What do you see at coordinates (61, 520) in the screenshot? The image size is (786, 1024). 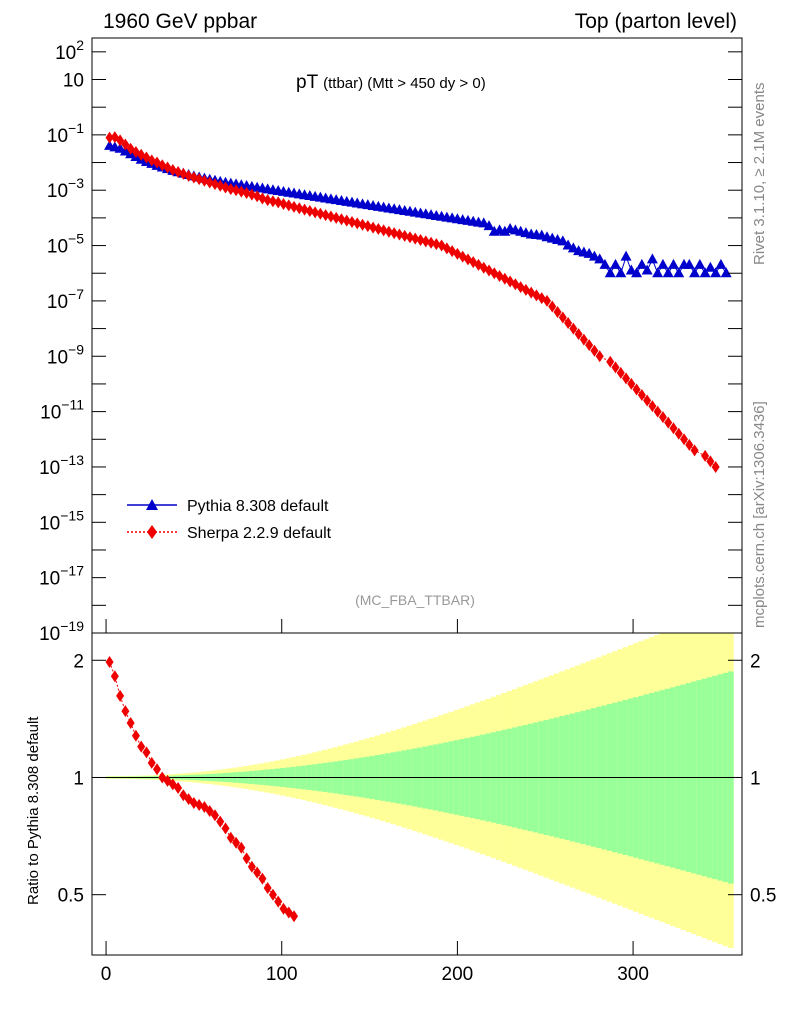 I see `main-ytick-label: 10⁻¹⁵` at bounding box center [61, 520].